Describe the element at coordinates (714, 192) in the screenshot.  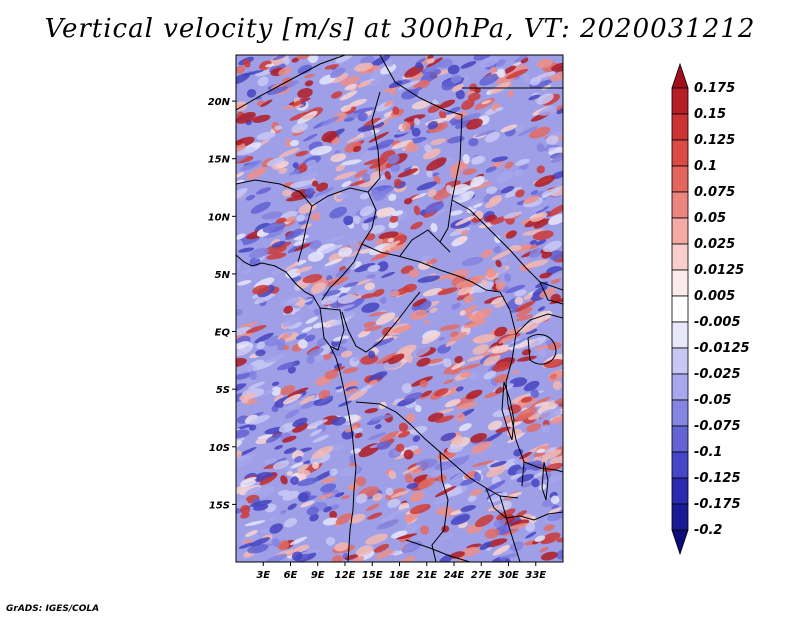
I see `colorbar-label: 0.075` at that location.